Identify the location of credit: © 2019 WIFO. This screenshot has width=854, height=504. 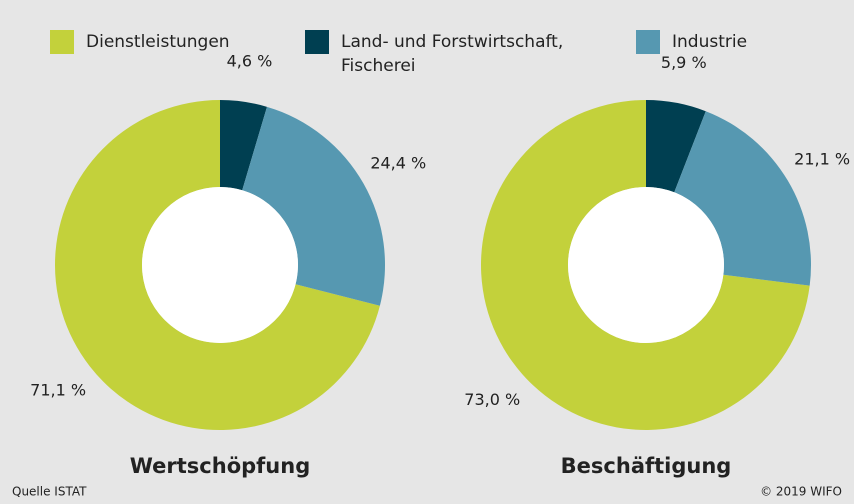
(801, 492).